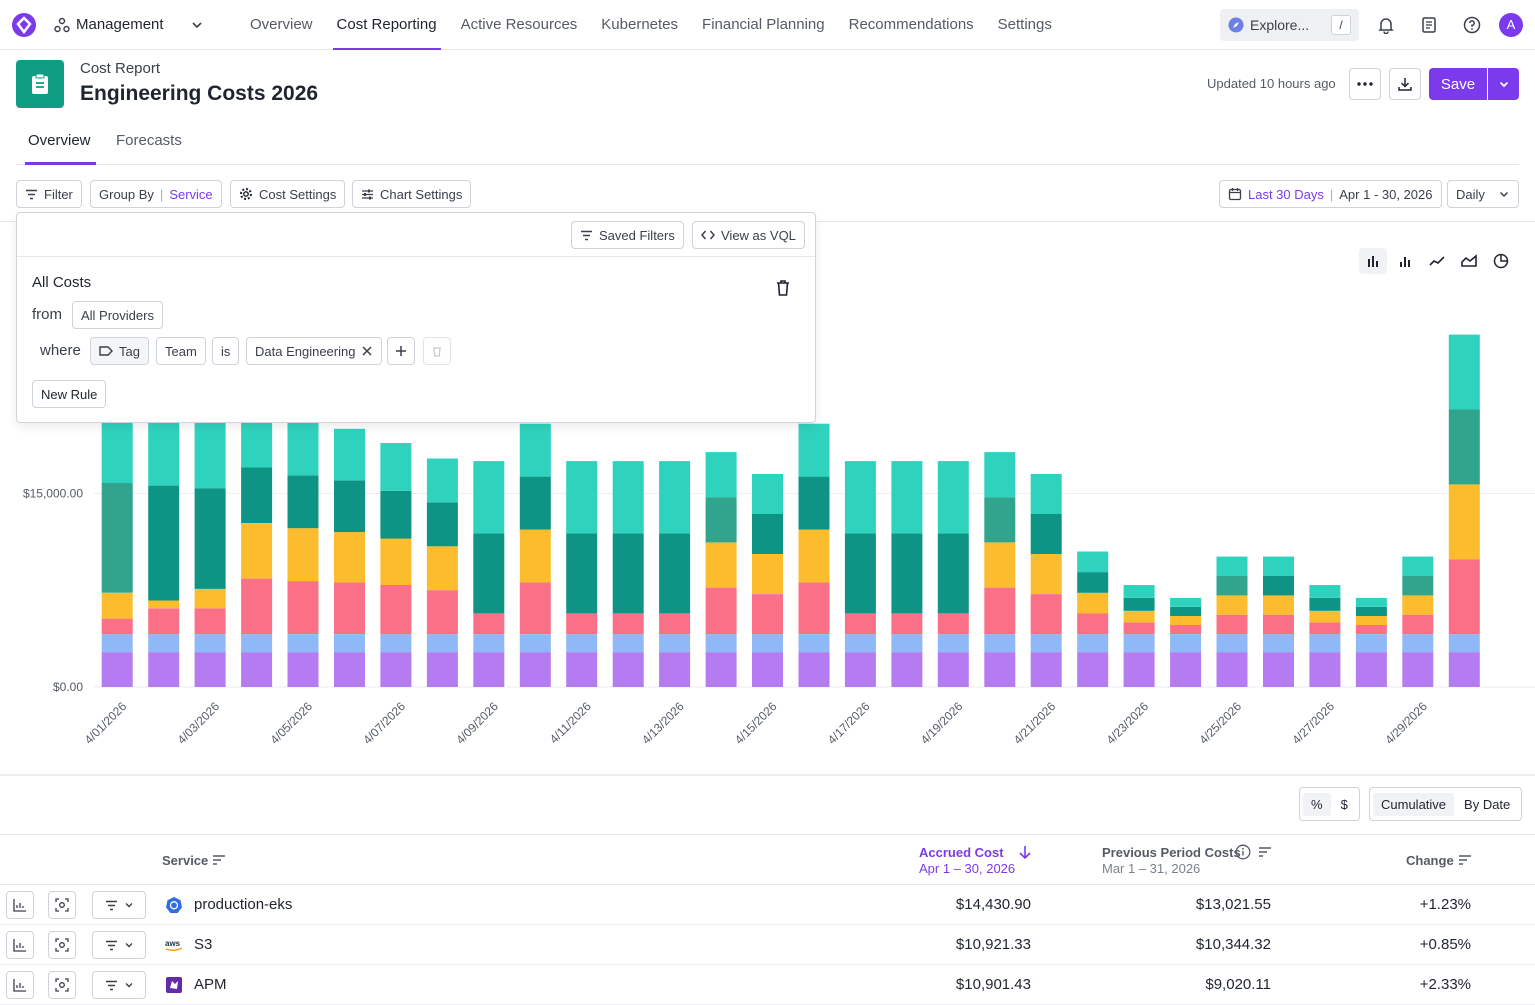 Image resolution: width=1535 pixels, height=1005 pixels. Describe the element at coordinates (1171, 852) in the screenshot. I see `col-previous-header: Previous Period Costs` at that location.